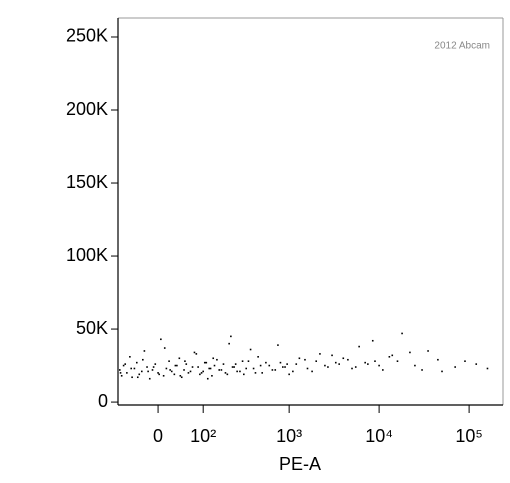 The height and width of the screenshot is (483, 510). I want to click on x-tick-label: 10⁴, so click(379, 436).